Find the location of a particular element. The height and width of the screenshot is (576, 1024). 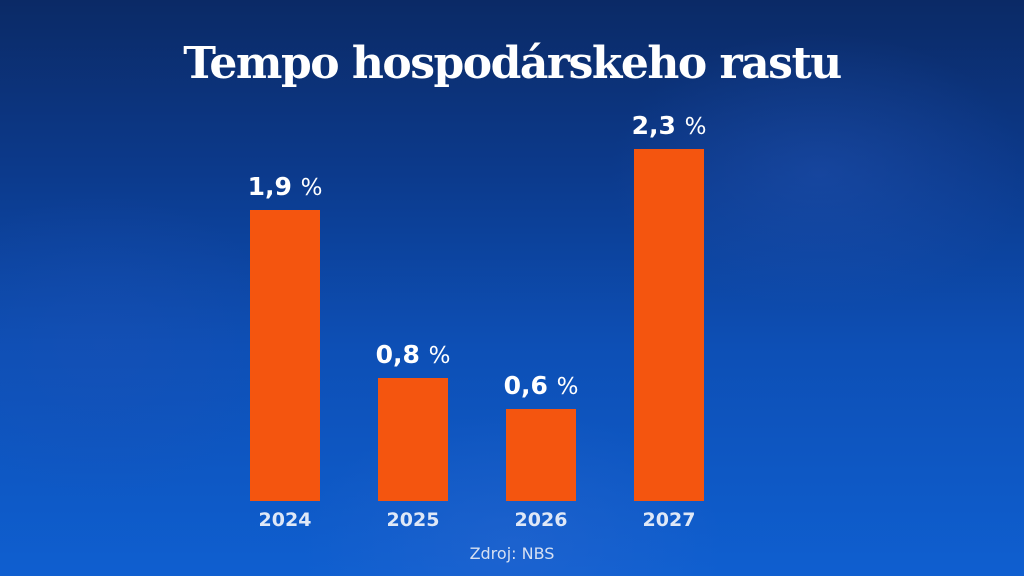

bar-2027 is located at coordinates (669, 325).